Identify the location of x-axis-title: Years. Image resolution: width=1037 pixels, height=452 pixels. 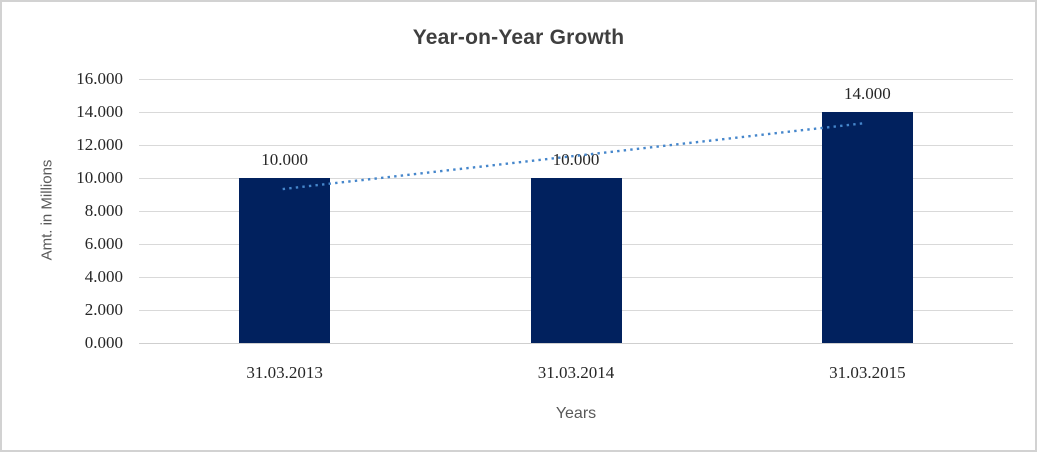
(576, 413).